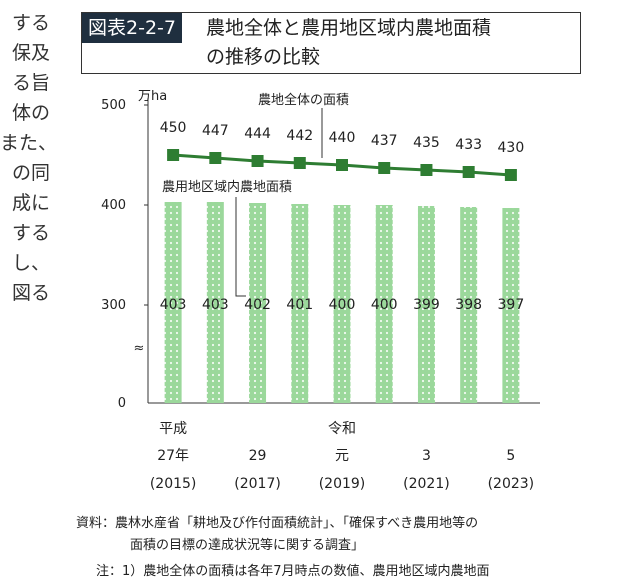 Image resolution: width=637 pixels, height=581 pixels. What do you see at coordinates (468, 145) in the screenshot?
I see `line-value-label: 433` at bounding box center [468, 145].